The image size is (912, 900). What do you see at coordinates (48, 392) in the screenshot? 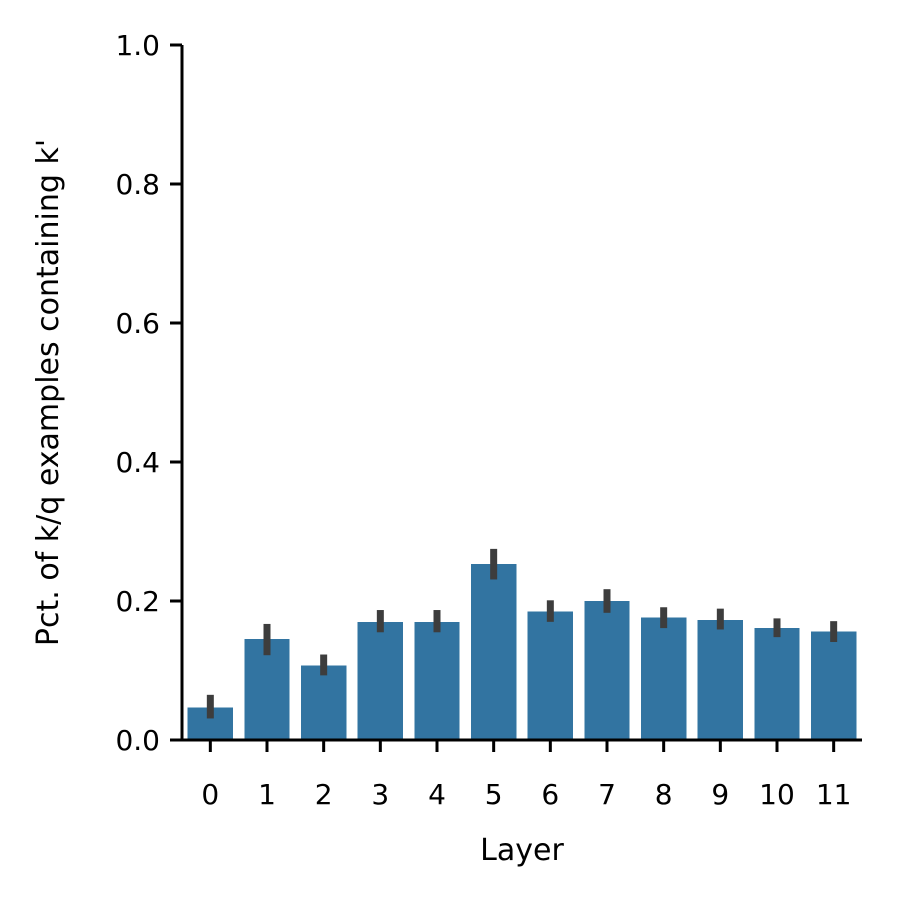
I see `y-axis-label: Pct. of k/q examples containing k'` at bounding box center [48, 392].